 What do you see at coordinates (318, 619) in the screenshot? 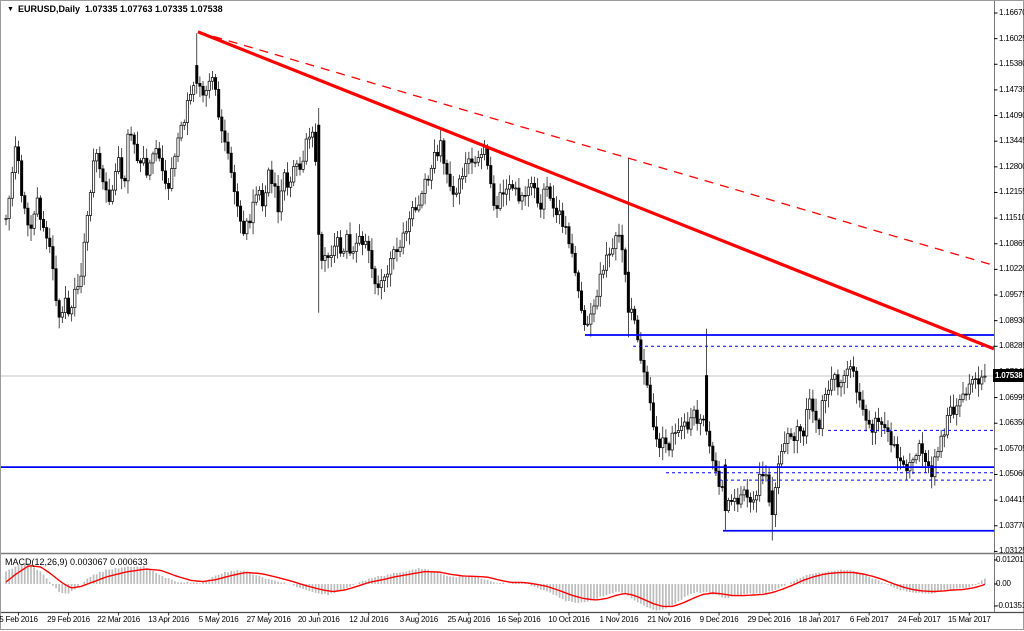
I see `date-axis-label: 20 Jun 2016` at bounding box center [318, 619].